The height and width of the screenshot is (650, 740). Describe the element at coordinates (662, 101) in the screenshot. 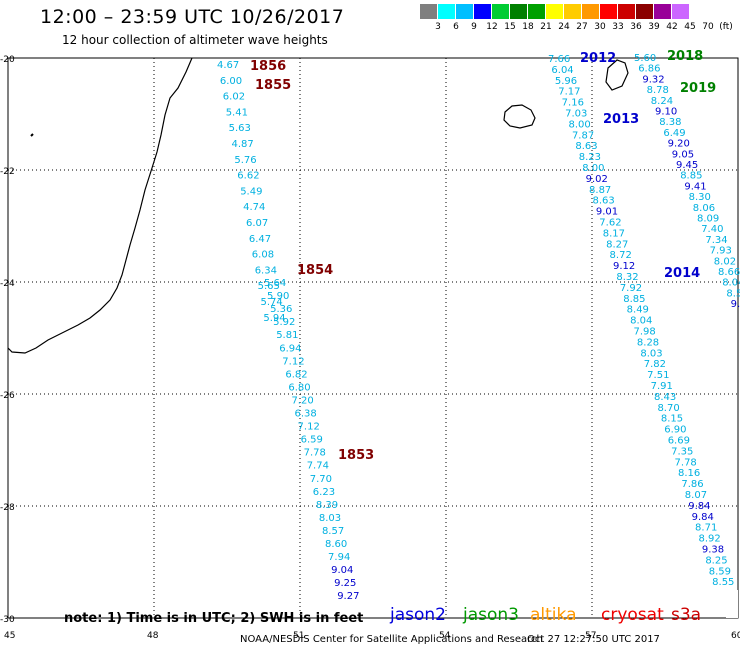

I see `swh-value-2018: 8.24` at that location.